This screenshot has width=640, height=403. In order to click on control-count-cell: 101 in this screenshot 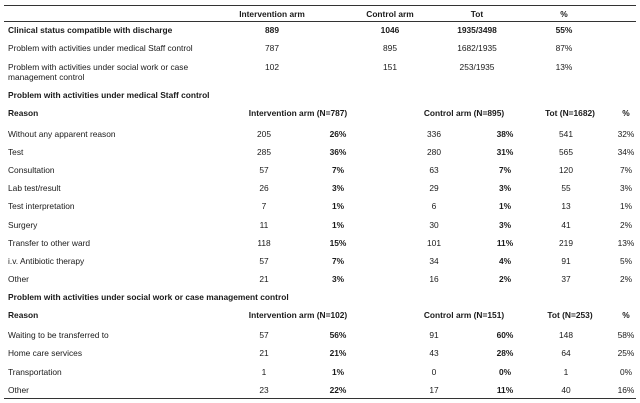, I will do `click(434, 242)`.